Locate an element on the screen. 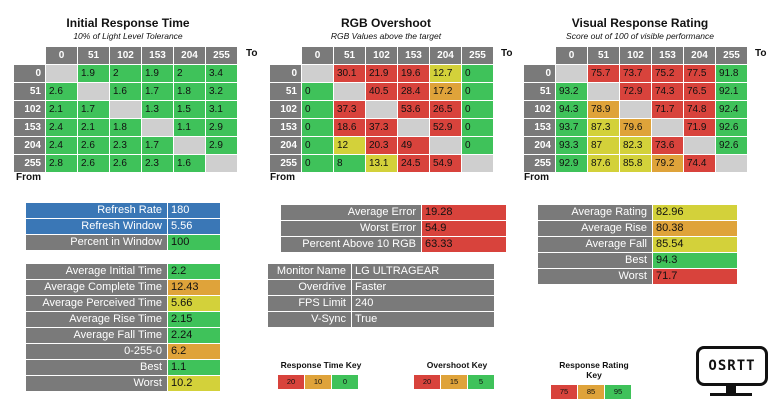 This screenshot has width=780, height=420. heatmap-cell: 2.4 is located at coordinates (61, 127).